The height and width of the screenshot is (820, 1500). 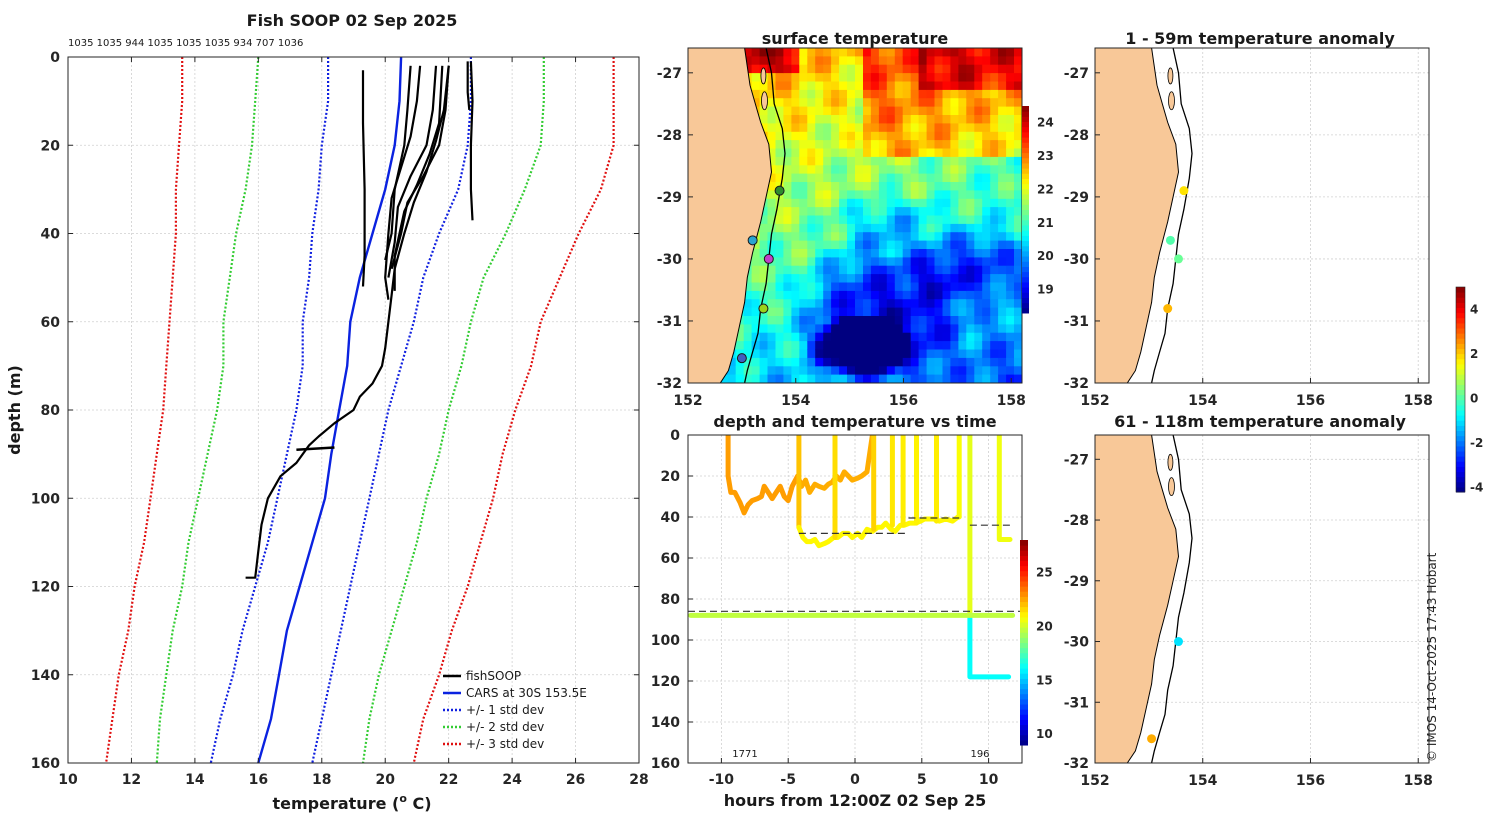 I want to click on anomaly-deep-title: 61 - 118m temperature anomaly, so click(x=1260, y=421).